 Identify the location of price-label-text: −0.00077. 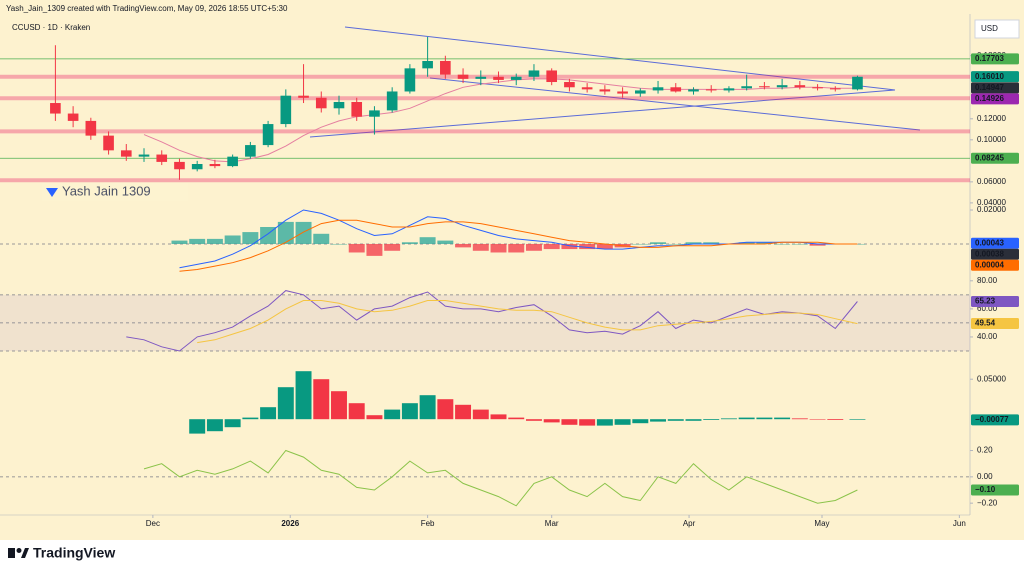
(992, 419).